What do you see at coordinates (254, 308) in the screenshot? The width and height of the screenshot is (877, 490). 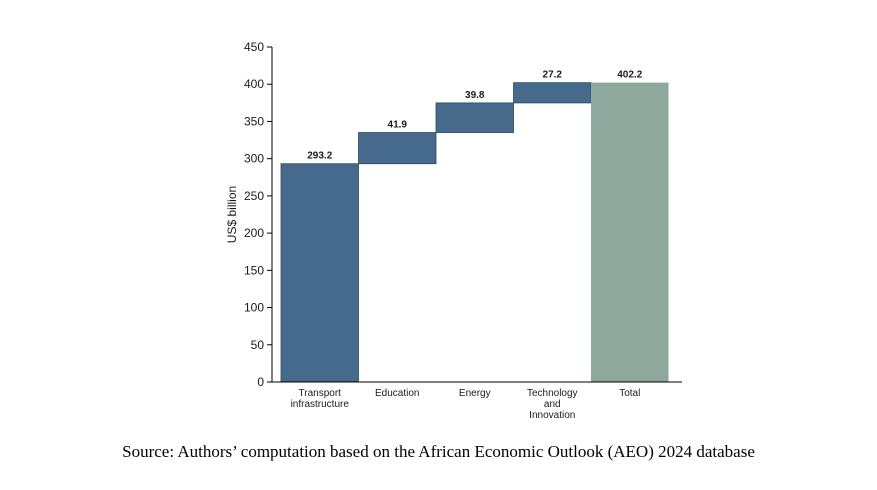 I see `y-tick-label-2: 100` at bounding box center [254, 308].